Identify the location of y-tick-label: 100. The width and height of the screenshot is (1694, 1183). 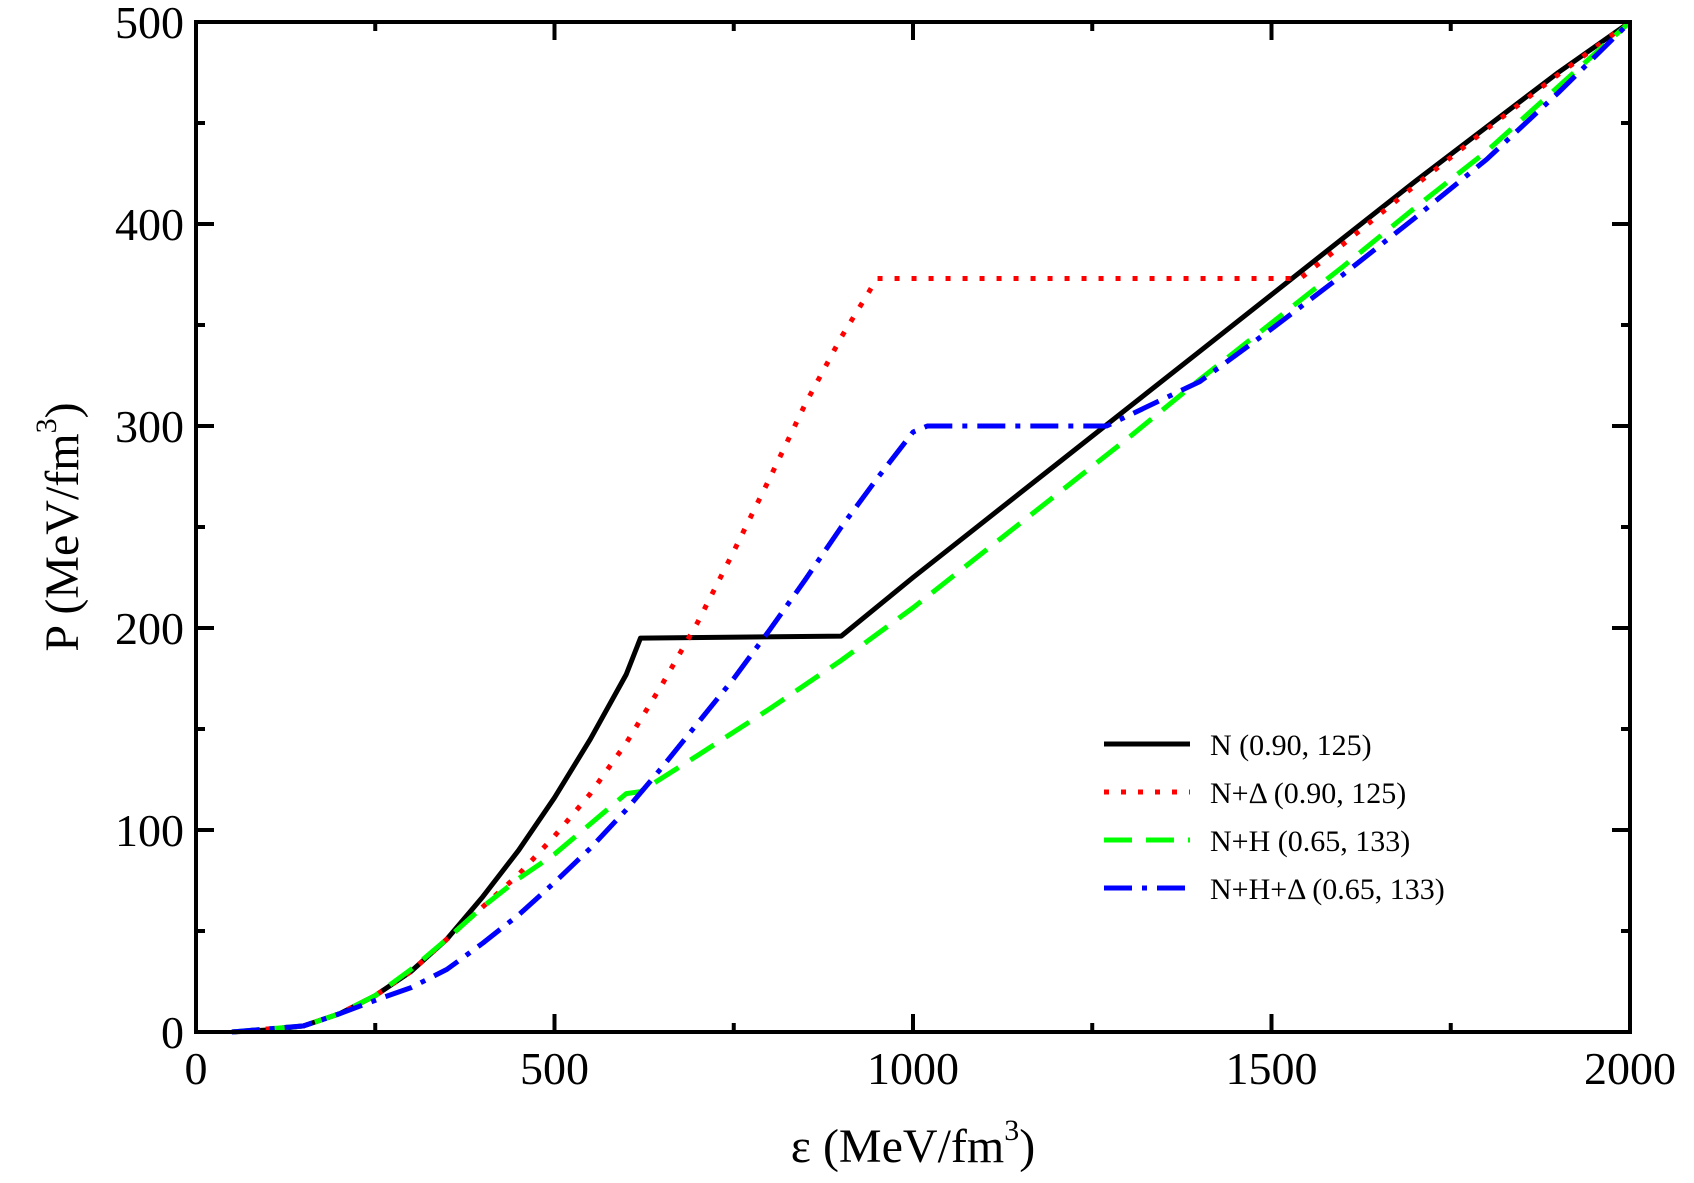
(149, 830).